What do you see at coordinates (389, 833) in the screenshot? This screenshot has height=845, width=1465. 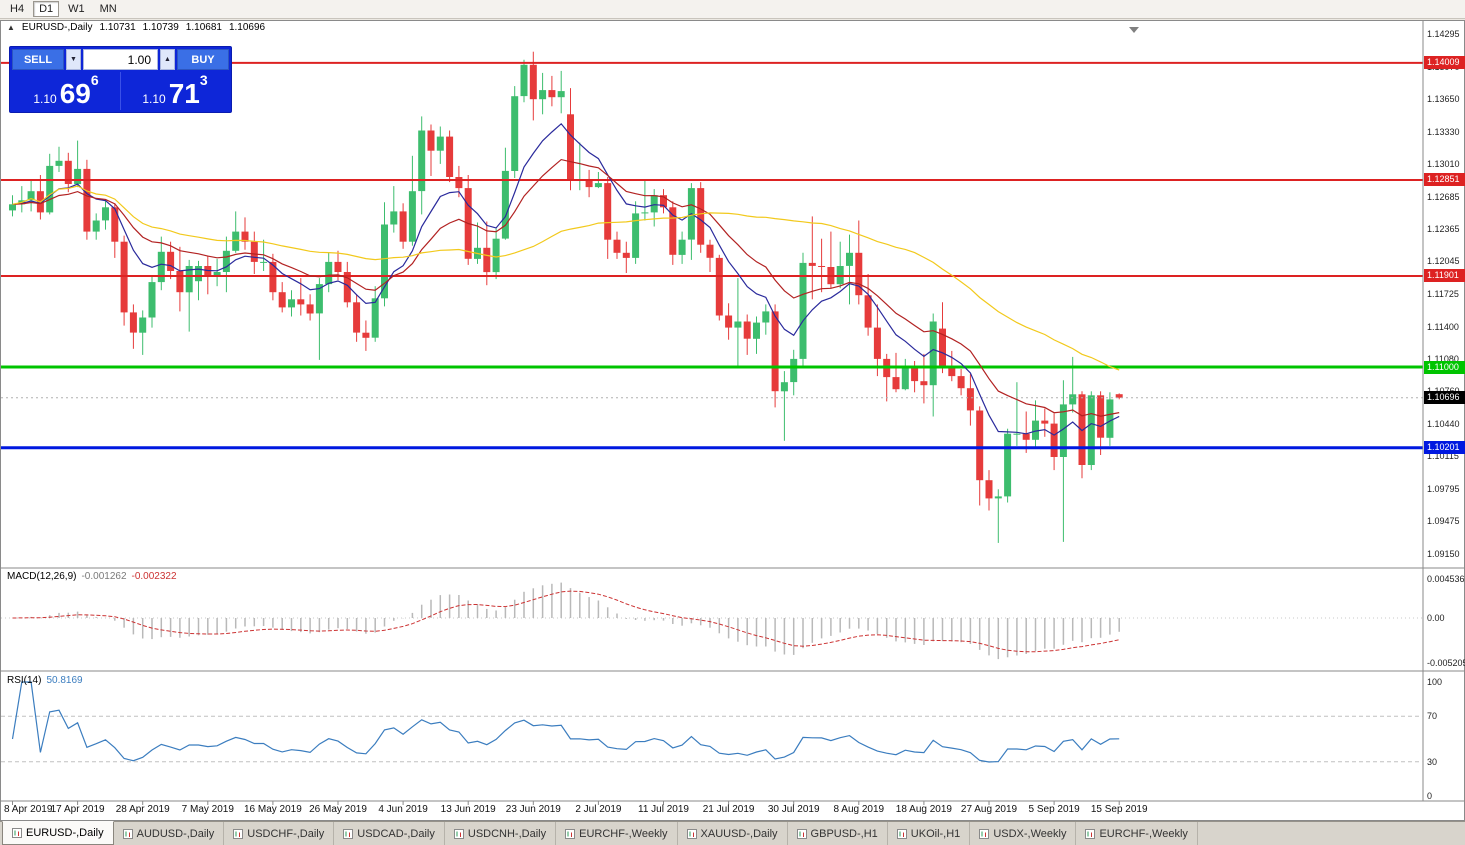 I see `chart-tab-usdcad-daily: USDCAD-,Daily` at bounding box center [389, 833].